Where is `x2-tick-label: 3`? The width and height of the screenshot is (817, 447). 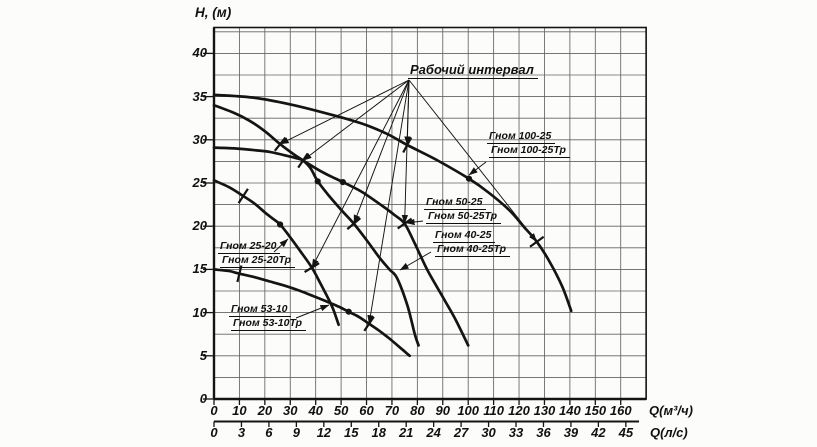
x2-tick-label: 3 is located at coordinates (241, 432).